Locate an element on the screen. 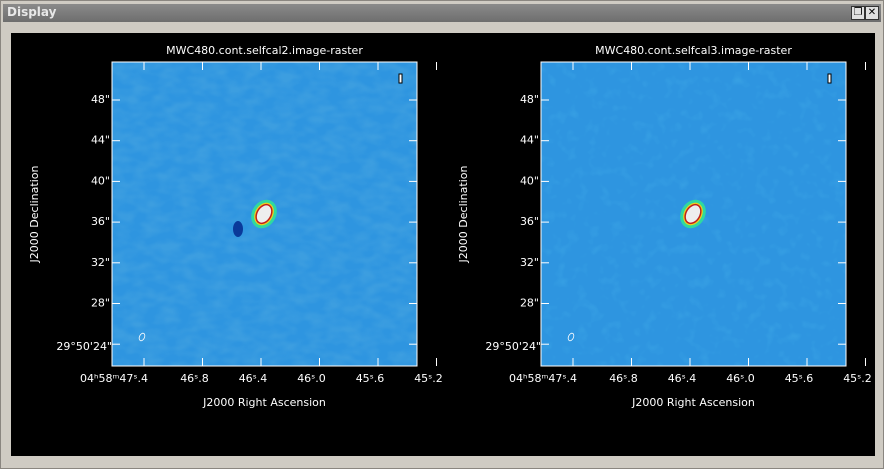 The width and height of the screenshot is (884, 469). restore-button: ❐ is located at coordinates (858, 13).